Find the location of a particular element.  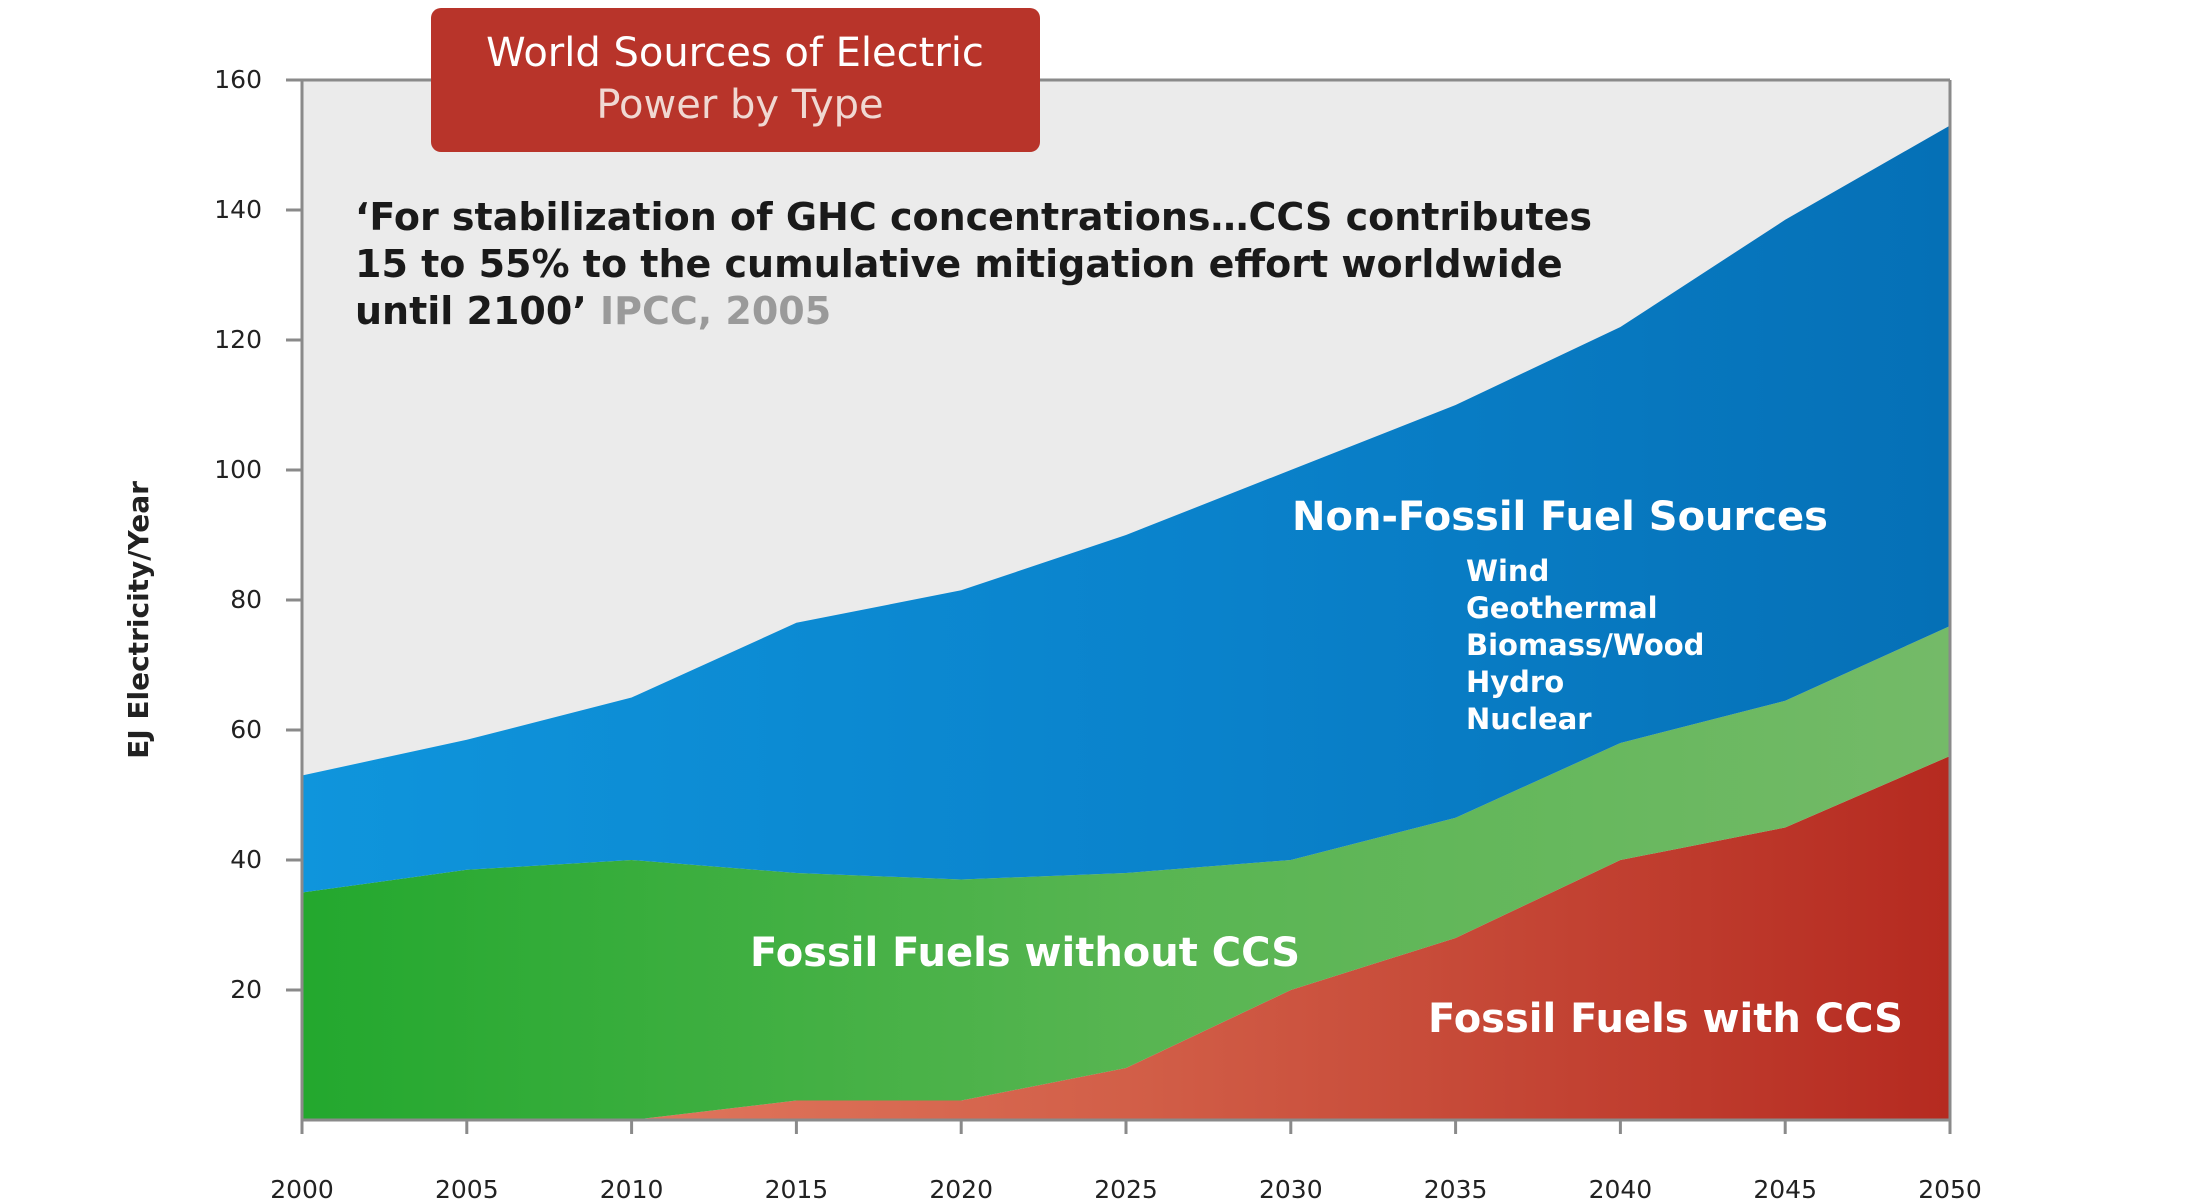

title-box-background is located at coordinates (735, 80).